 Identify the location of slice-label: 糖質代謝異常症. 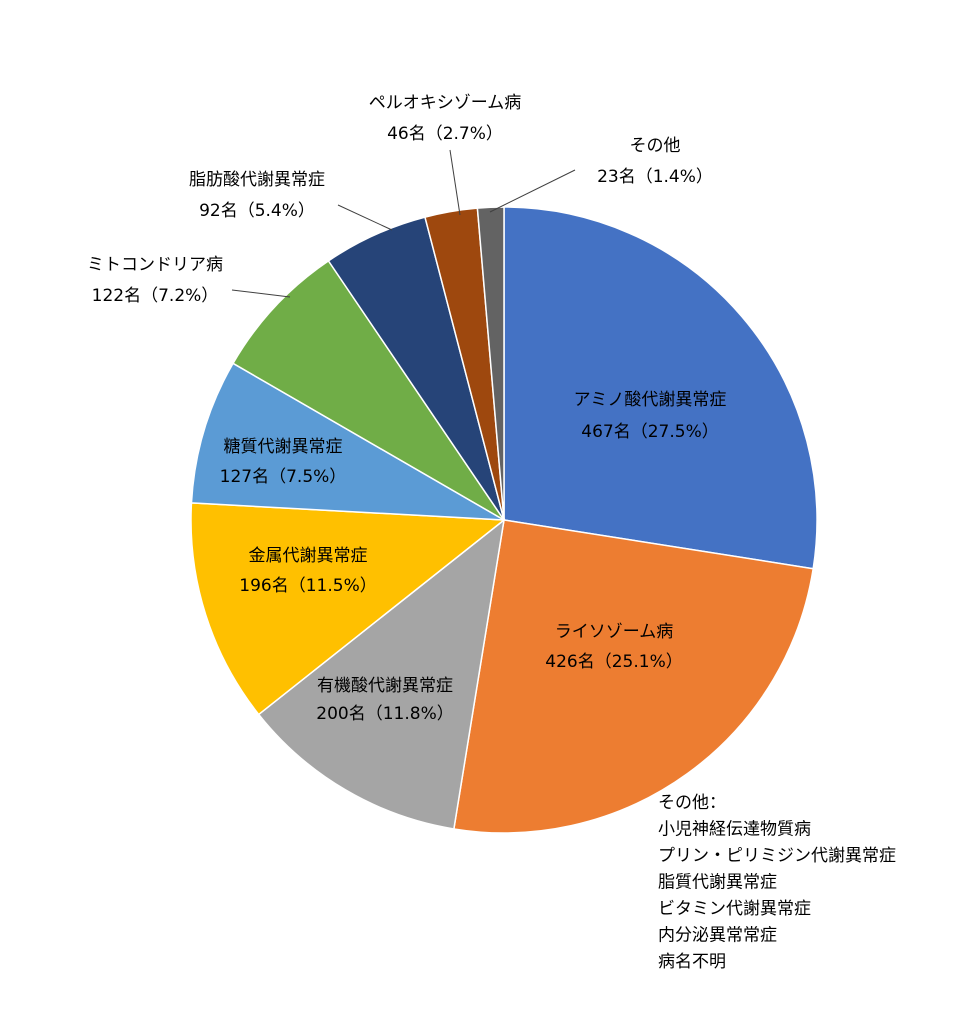
(283, 447).